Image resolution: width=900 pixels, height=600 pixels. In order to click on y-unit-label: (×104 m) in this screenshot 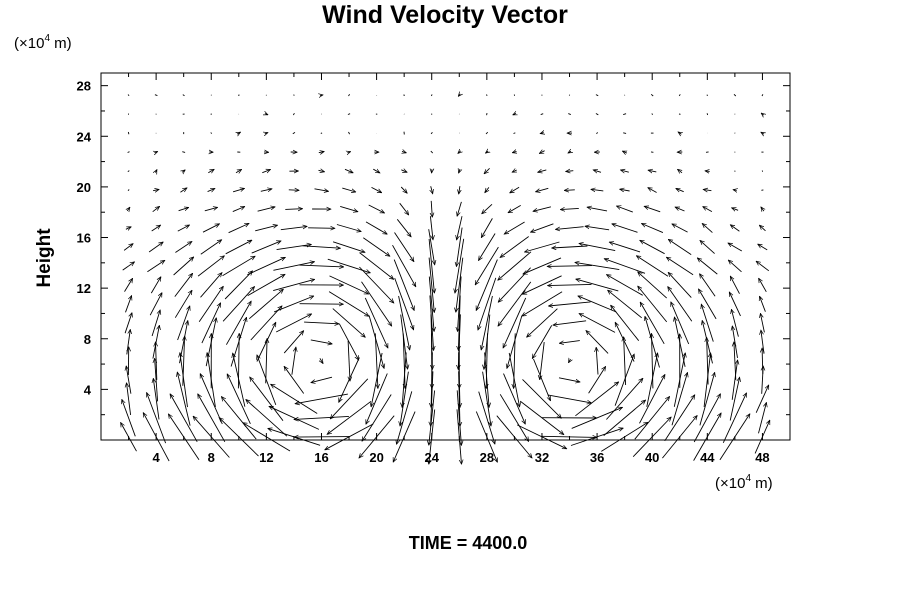, I will do `click(43, 42)`.